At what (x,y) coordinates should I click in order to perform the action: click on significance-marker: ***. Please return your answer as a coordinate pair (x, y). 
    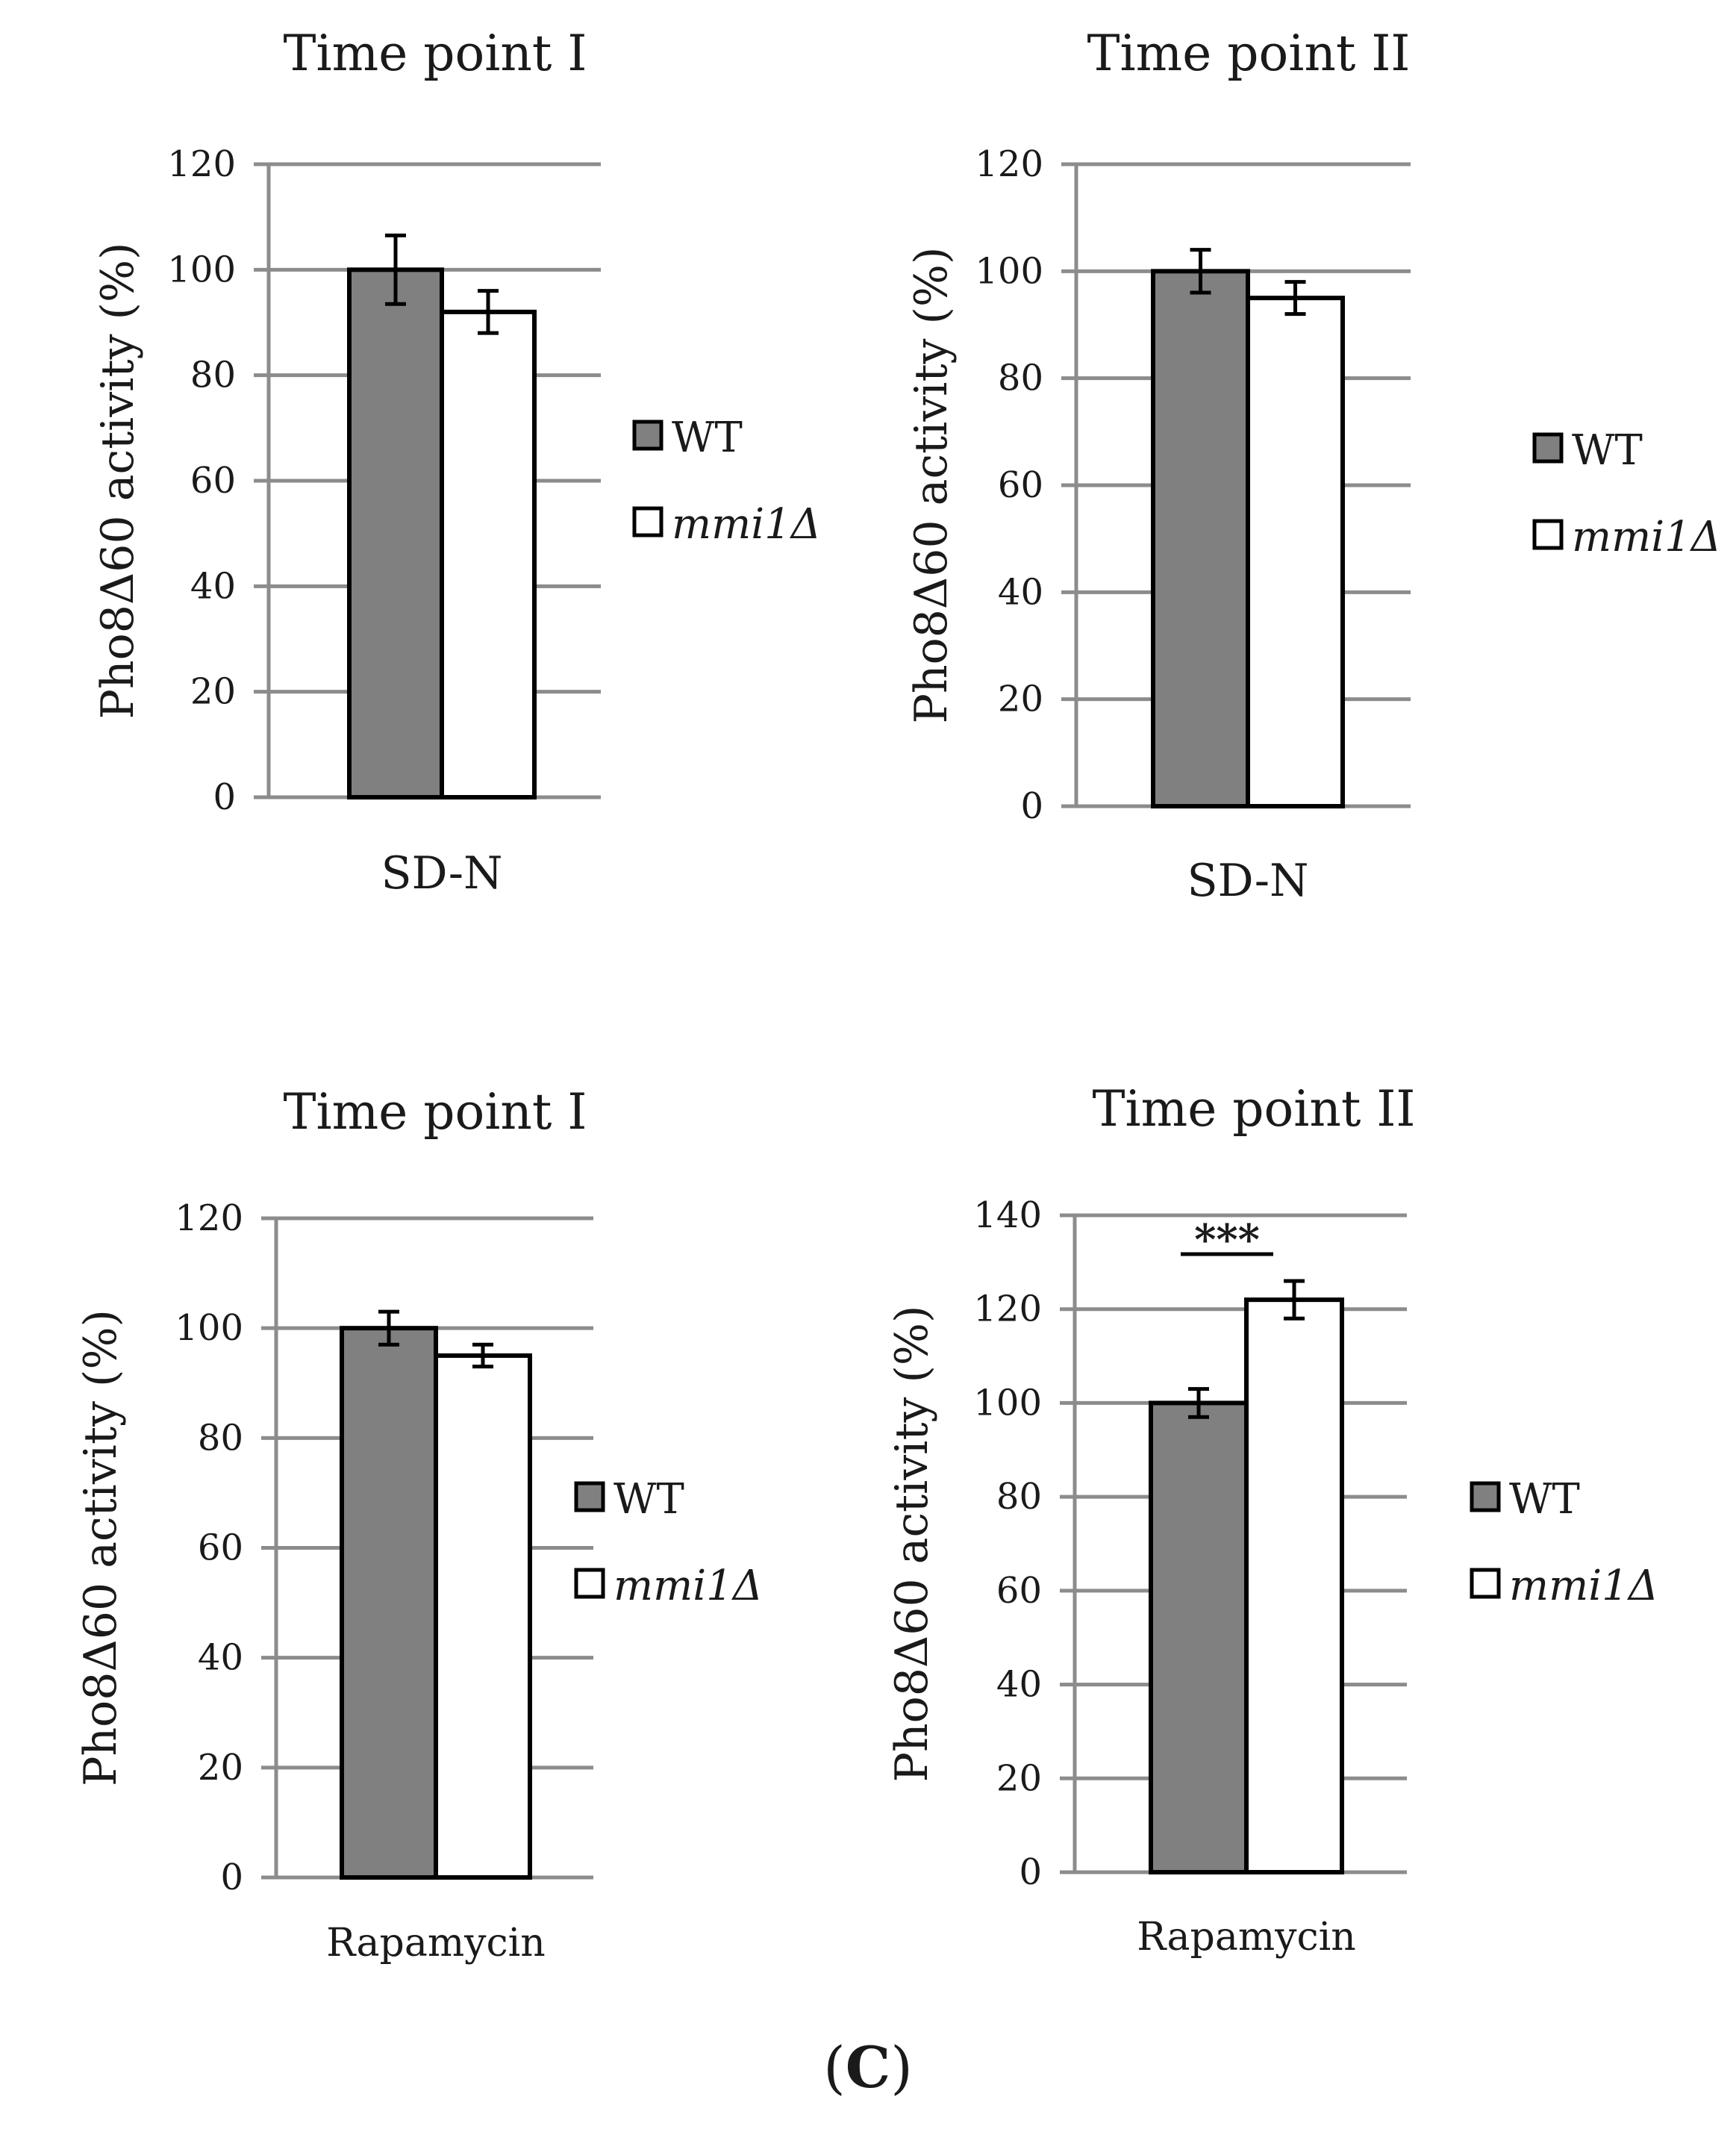
    Looking at the image, I should click on (1227, 1240).